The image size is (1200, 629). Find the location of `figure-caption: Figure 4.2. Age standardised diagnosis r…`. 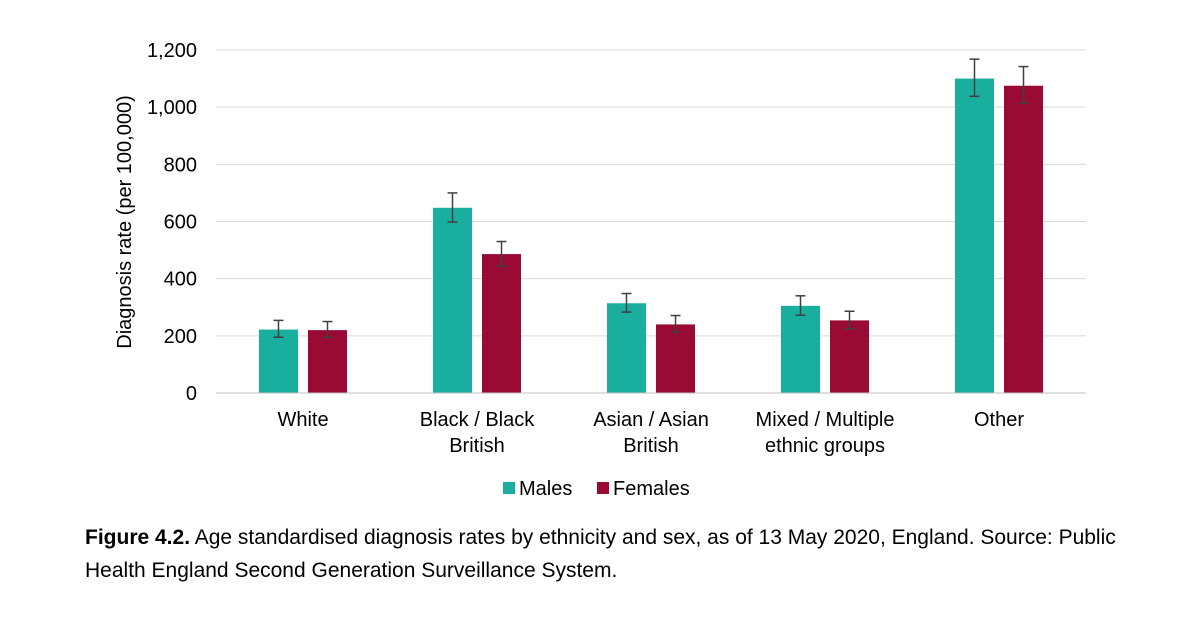

figure-caption: Figure 4.2. Age standardised diagnosis r… is located at coordinates (605, 554).